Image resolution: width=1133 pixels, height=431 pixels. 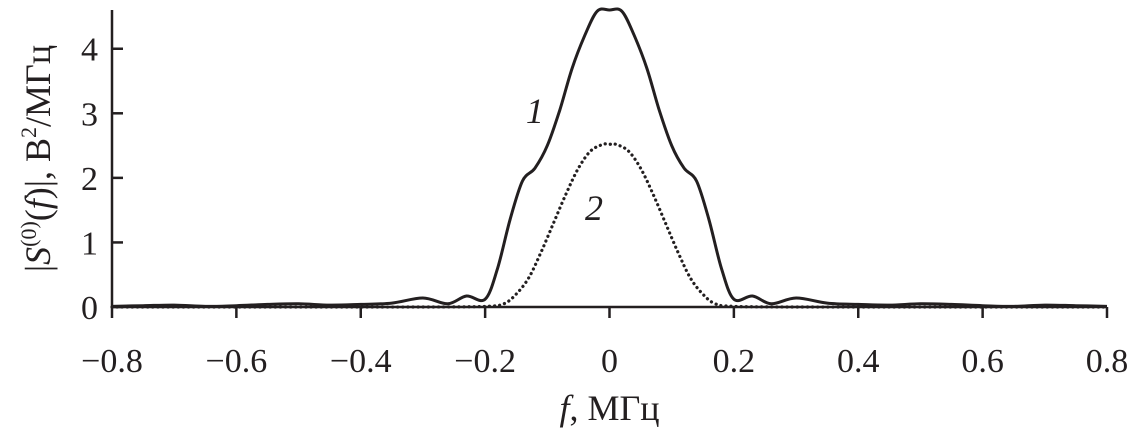 What do you see at coordinates (89, 308) in the screenshot?
I see `y-tick-label: 0` at bounding box center [89, 308].